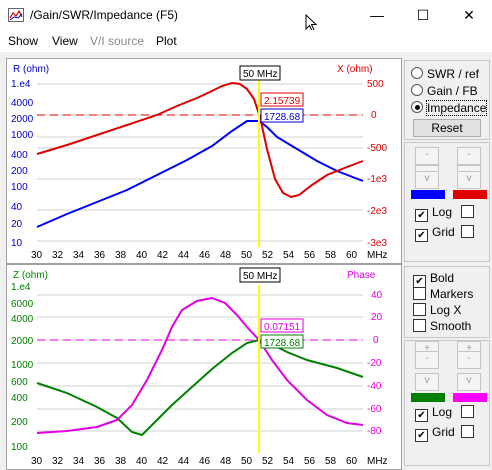 Image resolution: width=492 pixels, height=470 pixels. What do you see at coordinates (449, 108) in the screenshot?
I see `impedance-radio: Impedance` at bounding box center [449, 108].